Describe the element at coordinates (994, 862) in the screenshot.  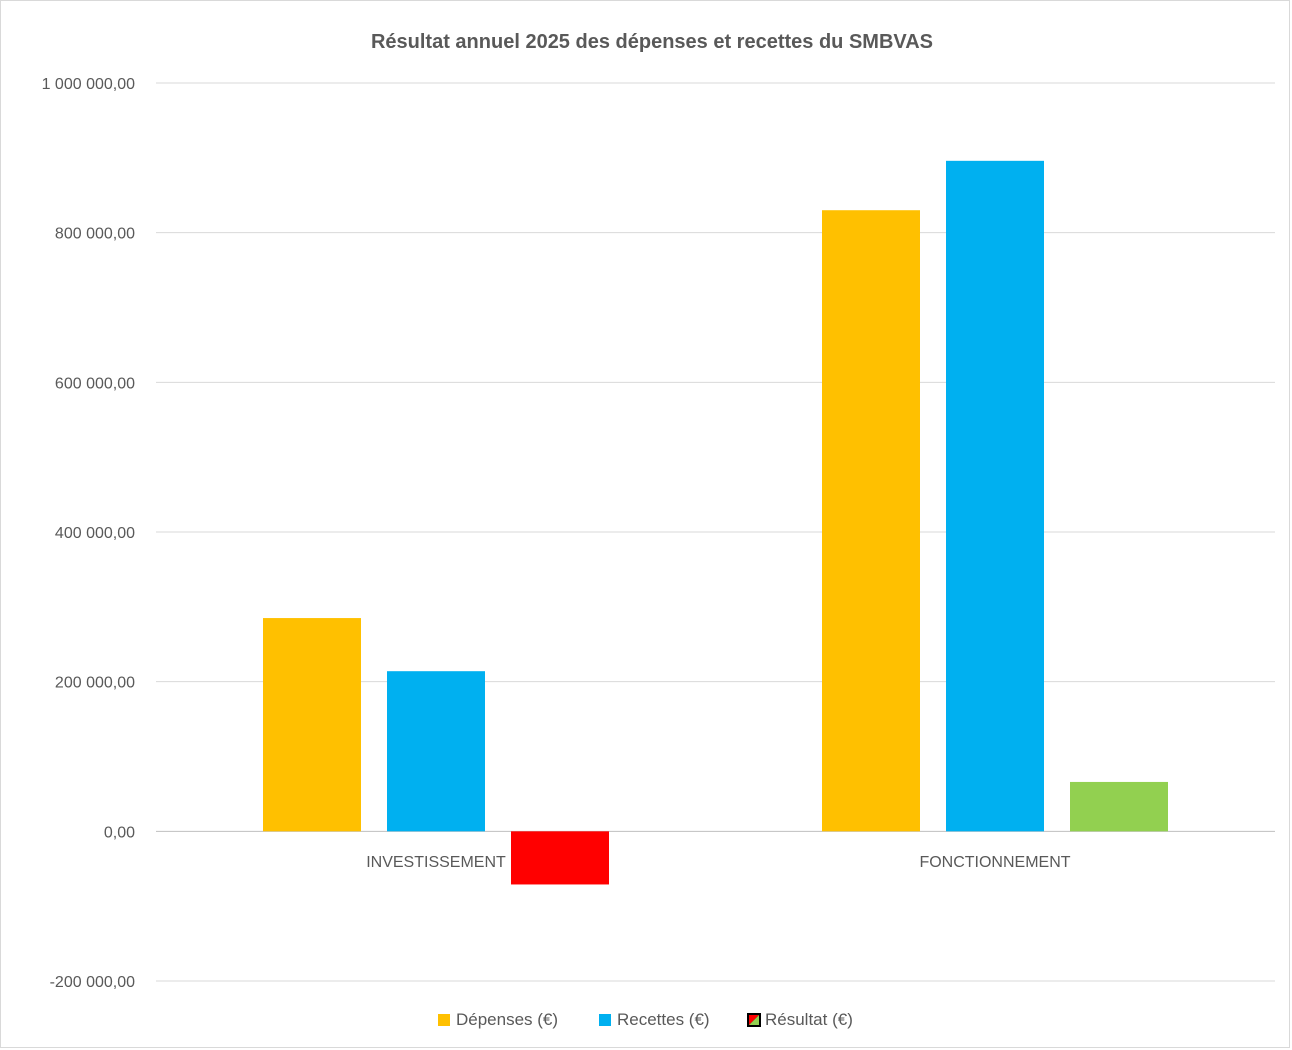
I see `category-label: FONCTIONNEMENT` at that location.